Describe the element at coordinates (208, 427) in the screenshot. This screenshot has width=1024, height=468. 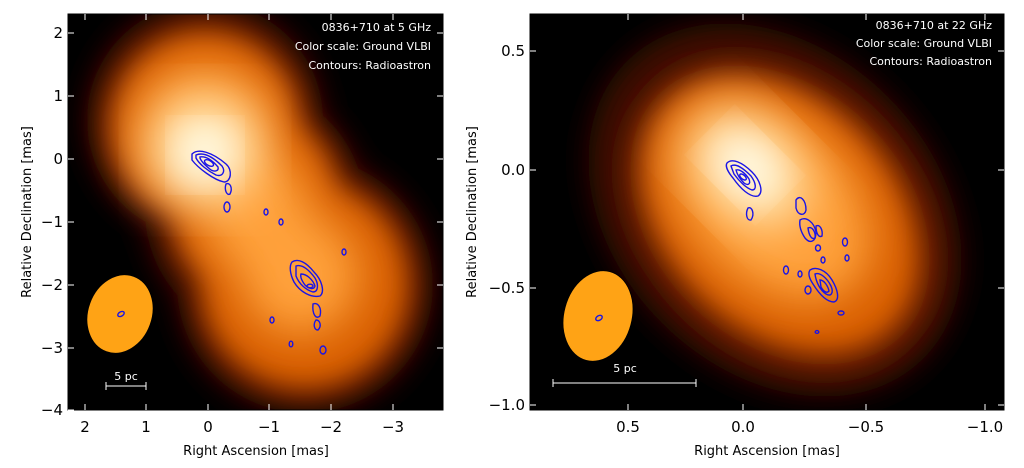
I see `left-xtick-label: 0` at that location.